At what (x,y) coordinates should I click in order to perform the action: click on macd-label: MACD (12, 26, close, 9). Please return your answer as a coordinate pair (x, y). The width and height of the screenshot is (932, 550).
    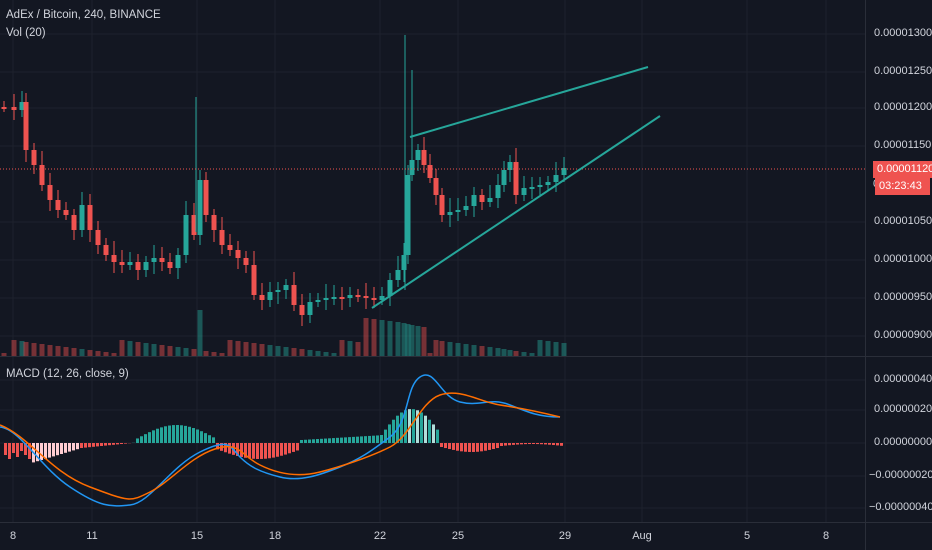
    Looking at the image, I should click on (67, 374).